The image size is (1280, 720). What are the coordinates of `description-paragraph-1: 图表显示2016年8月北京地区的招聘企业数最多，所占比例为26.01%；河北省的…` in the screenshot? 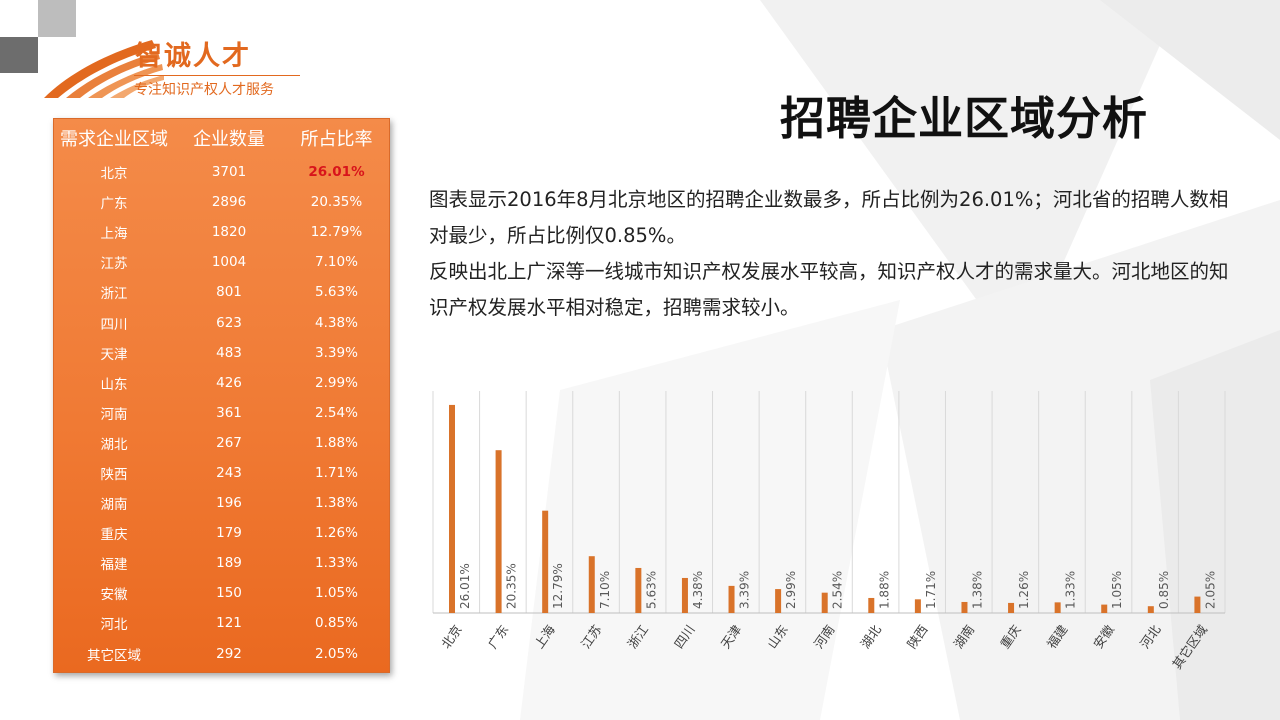 It's located at (829, 217).